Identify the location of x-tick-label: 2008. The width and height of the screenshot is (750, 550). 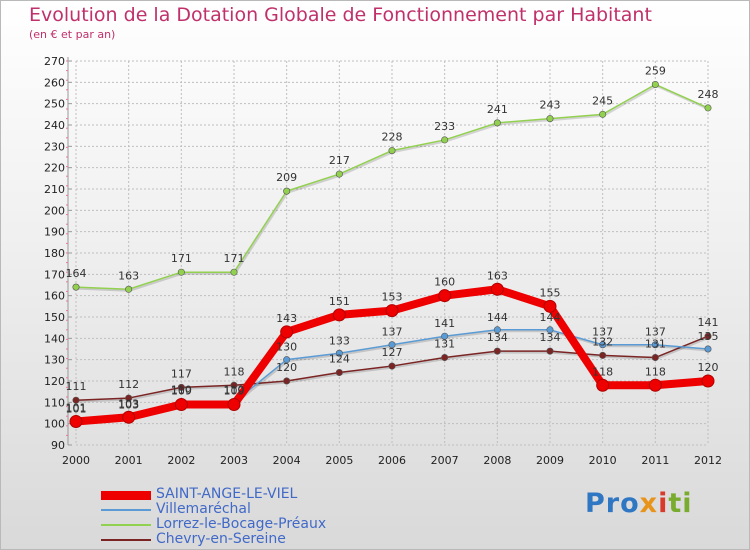
(497, 460).